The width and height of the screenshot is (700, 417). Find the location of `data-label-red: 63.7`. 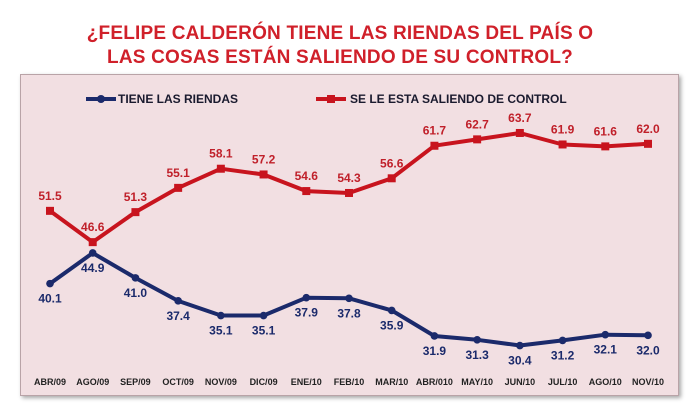

data-label-red: 63.7 is located at coordinates (520, 118).